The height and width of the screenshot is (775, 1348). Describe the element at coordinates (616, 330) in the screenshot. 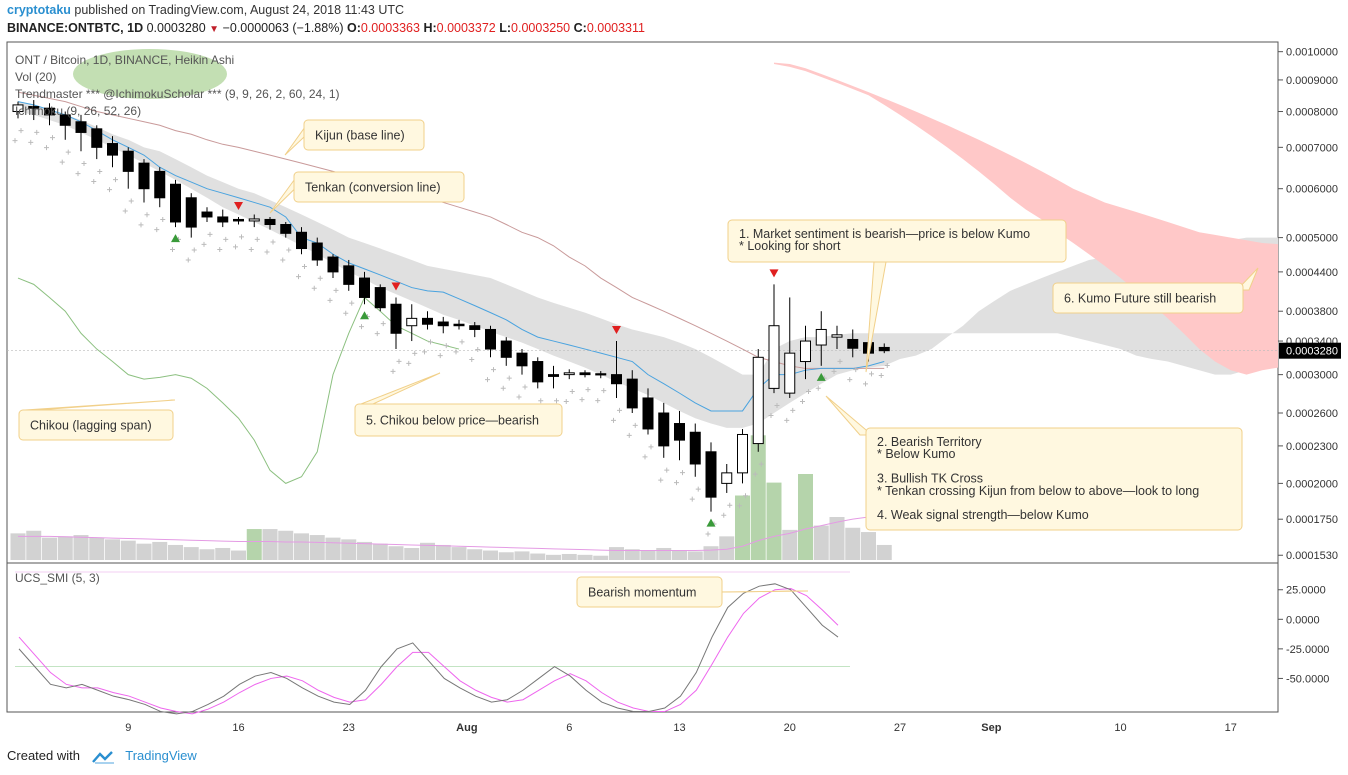

I see `sell-signal-triangle` at that location.